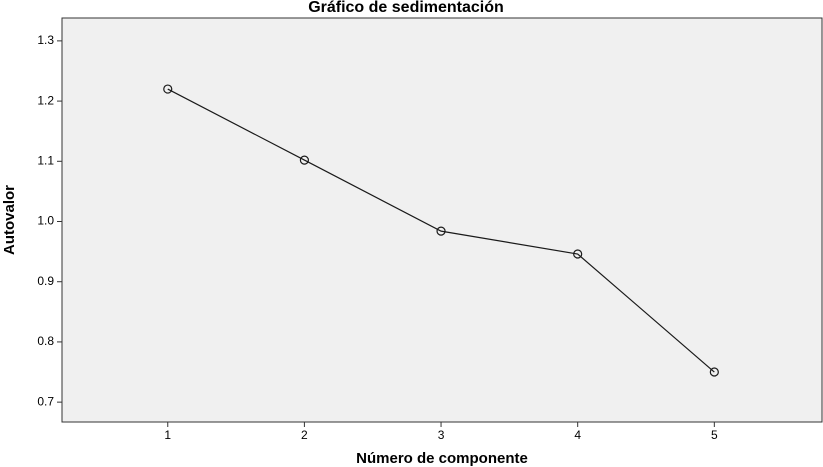 This screenshot has height=467, width=823. What do you see at coordinates (441, 435) in the screenshot?
I see `x-tick-label: 3` at bounding box center [441, 435].